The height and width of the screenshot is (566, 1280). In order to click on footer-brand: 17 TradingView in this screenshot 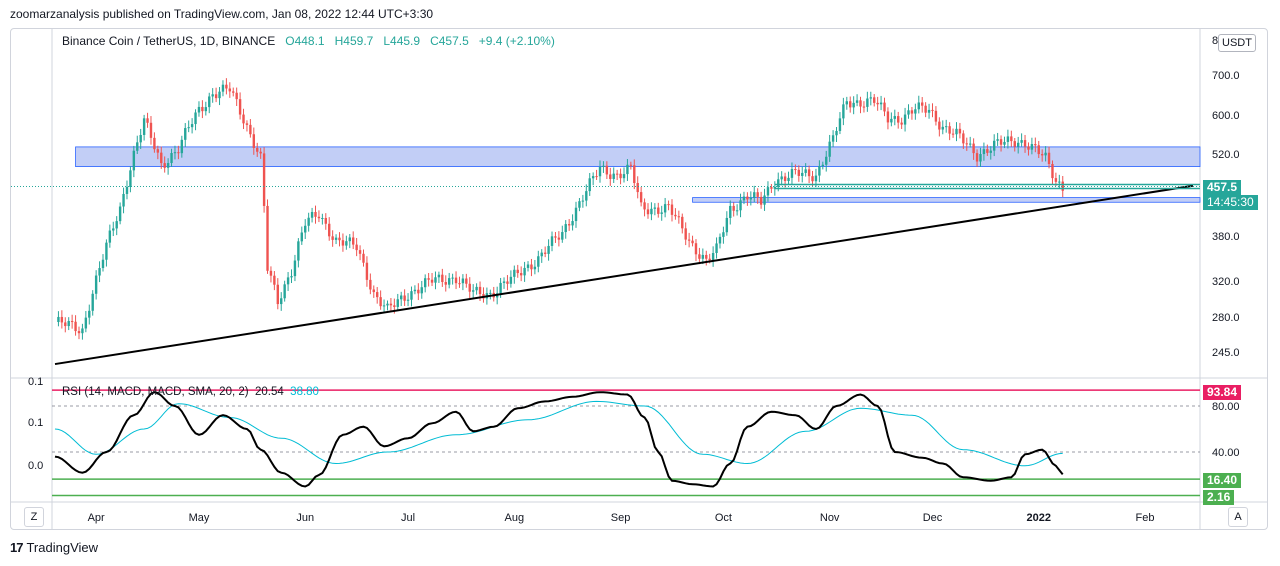, I will do `click(54, 547)`.